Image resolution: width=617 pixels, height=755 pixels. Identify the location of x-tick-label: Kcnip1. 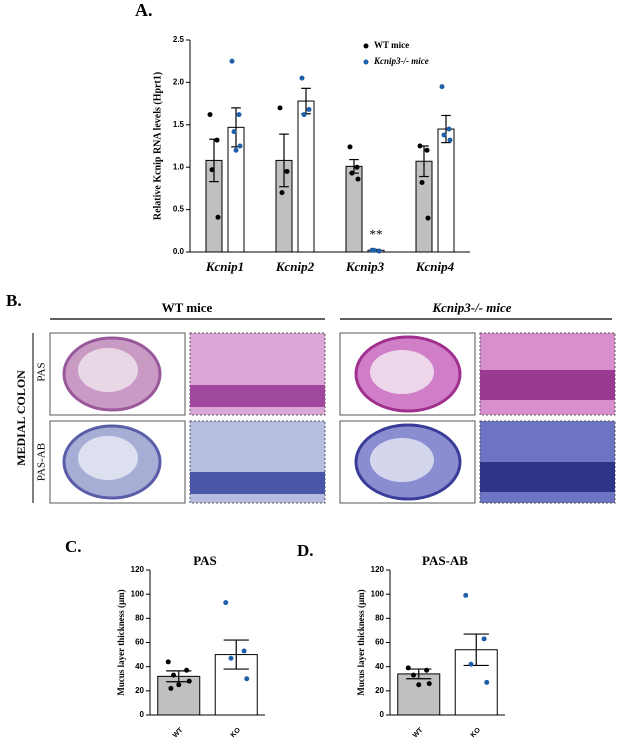
(224, 266).